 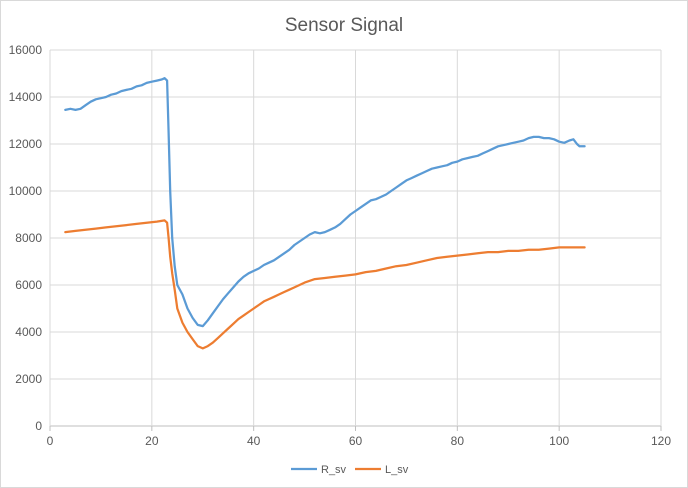 What do you see at coordinates (28, 285) in the screenshot?
I see `y-tick-label: 6000` at bounding box center [28, 285].